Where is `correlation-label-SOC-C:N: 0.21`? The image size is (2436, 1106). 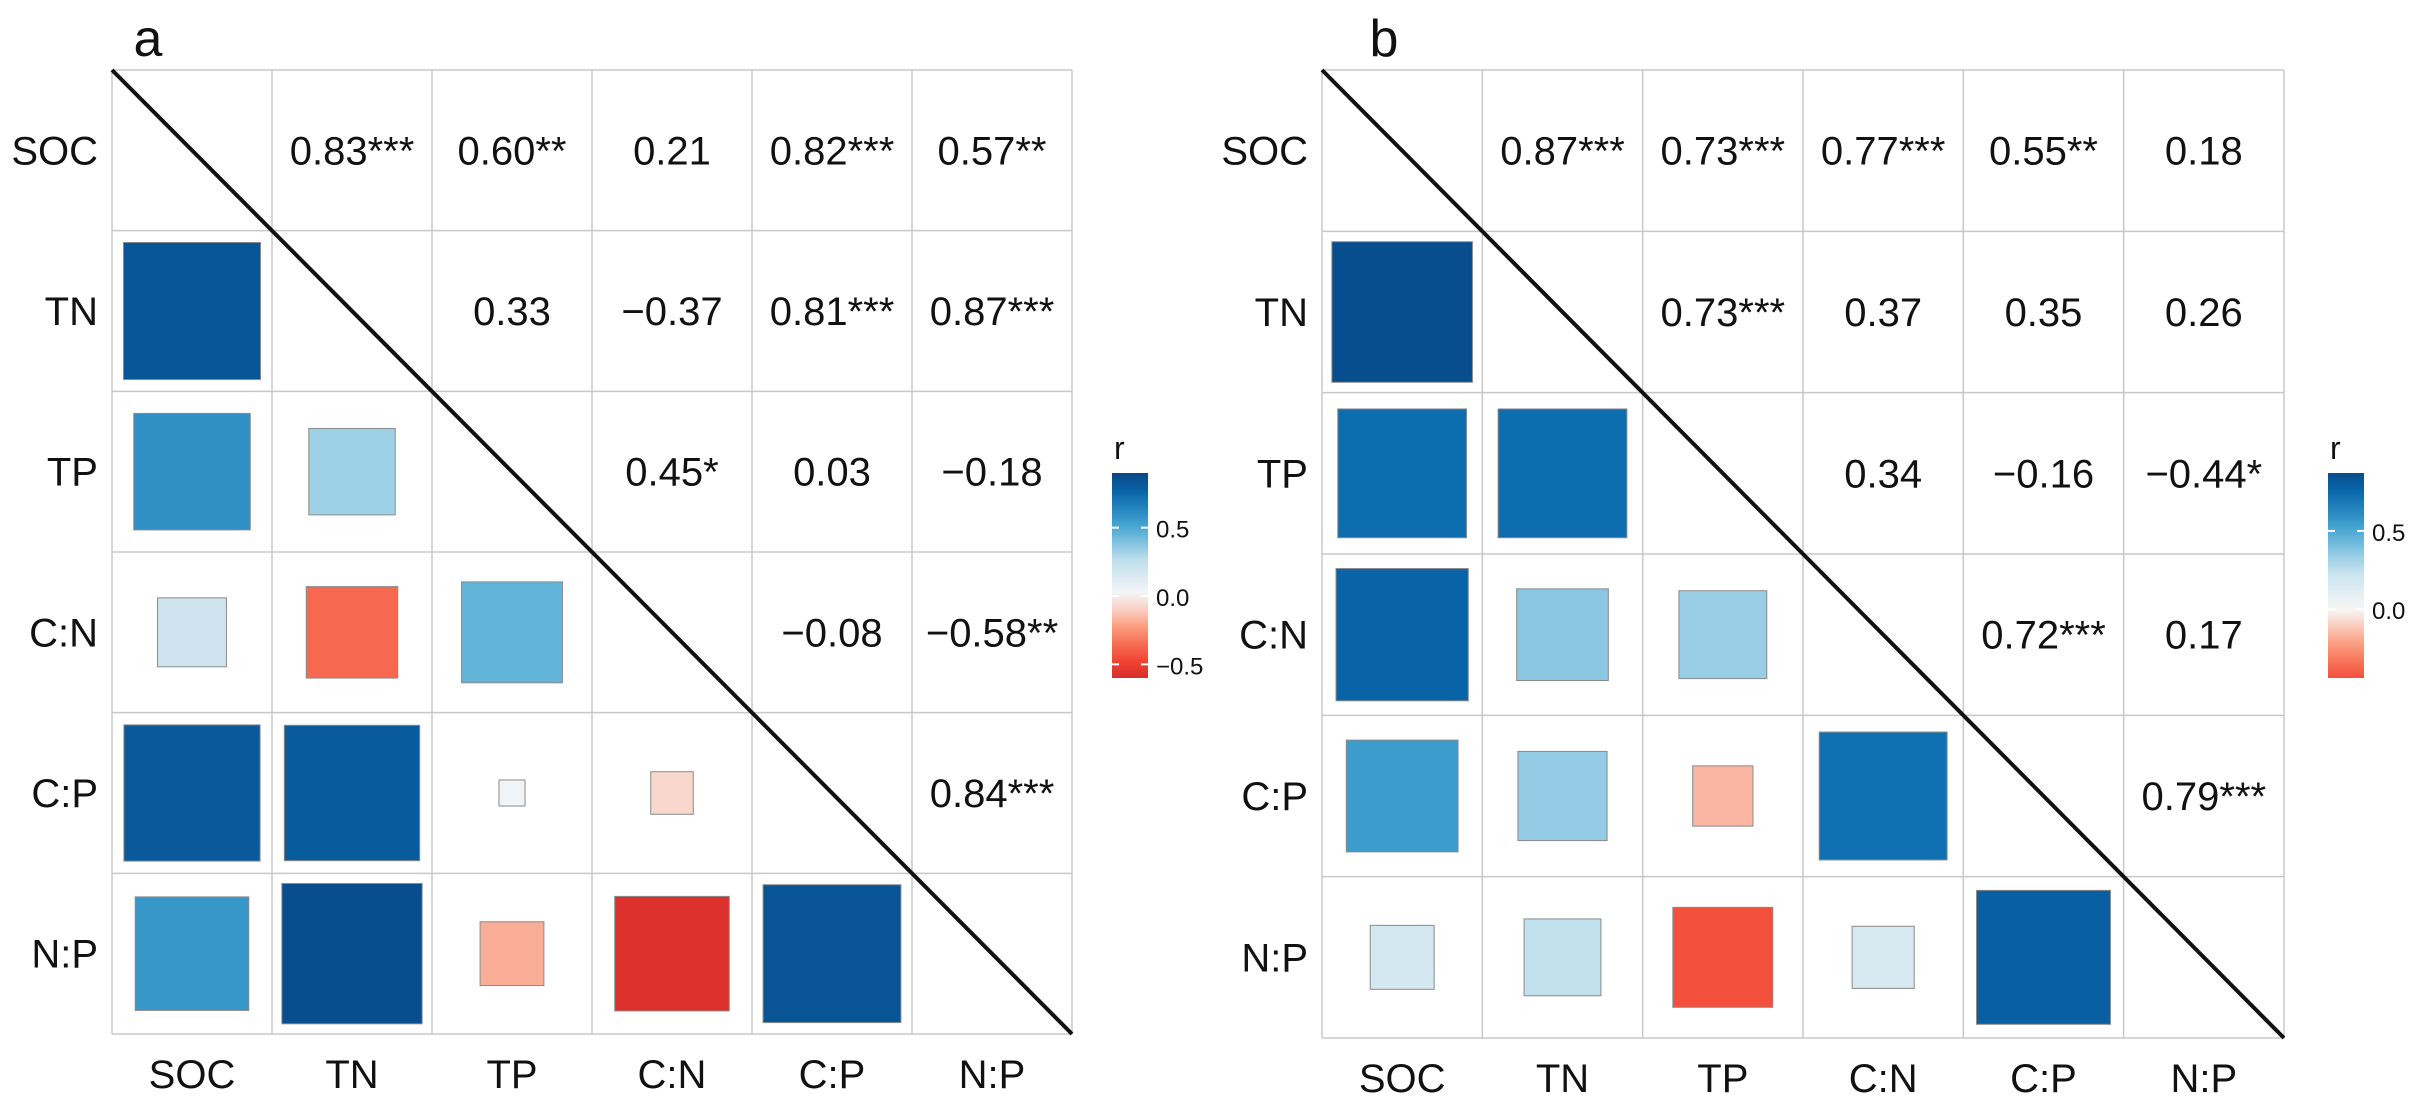 correlation-label-SOC-C:N: 0.21 is located at coordinates (672, 151).